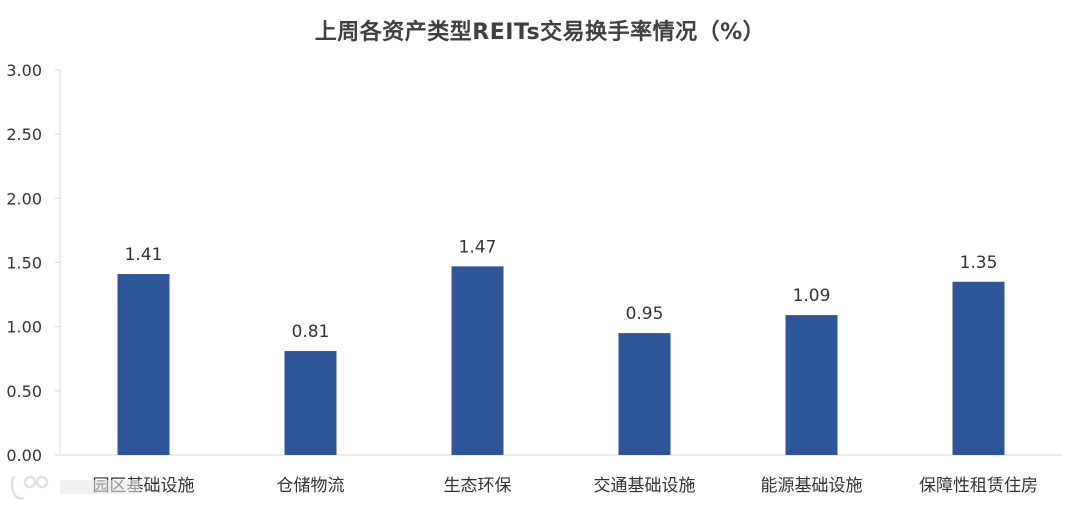 Image resolution: width=1080 pixels, height=509 pixels. What do you see at coordinates (311, 486) in the screenshot?
I see `x-category-label: 仓储物流` at bounding box center [311, 486].